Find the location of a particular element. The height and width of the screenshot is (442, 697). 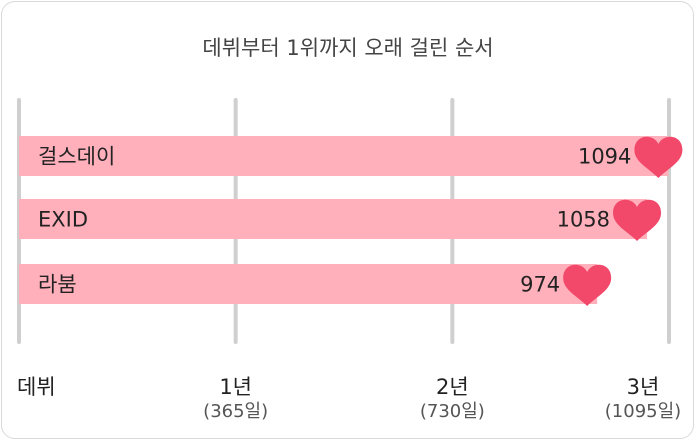

bar-category-label: EXID is located at coordinates (63, 220).